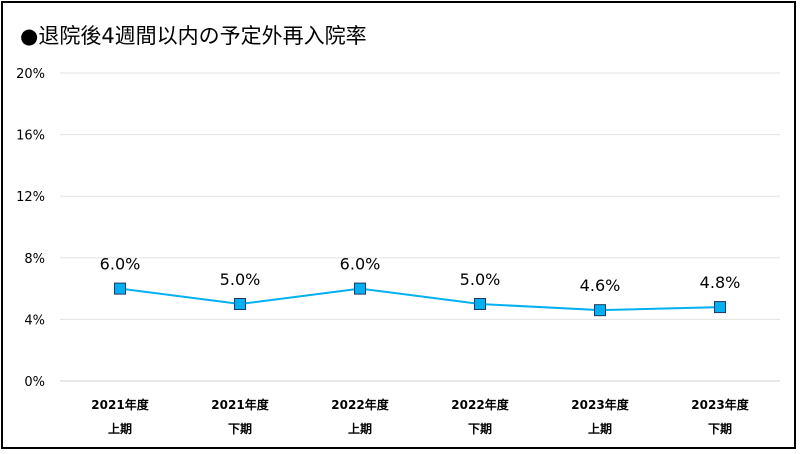 This screenshot has height=454, width=800. I want to click on chart-title: ●退院後4週間以内の予定外再入院率, so click(193, 36).